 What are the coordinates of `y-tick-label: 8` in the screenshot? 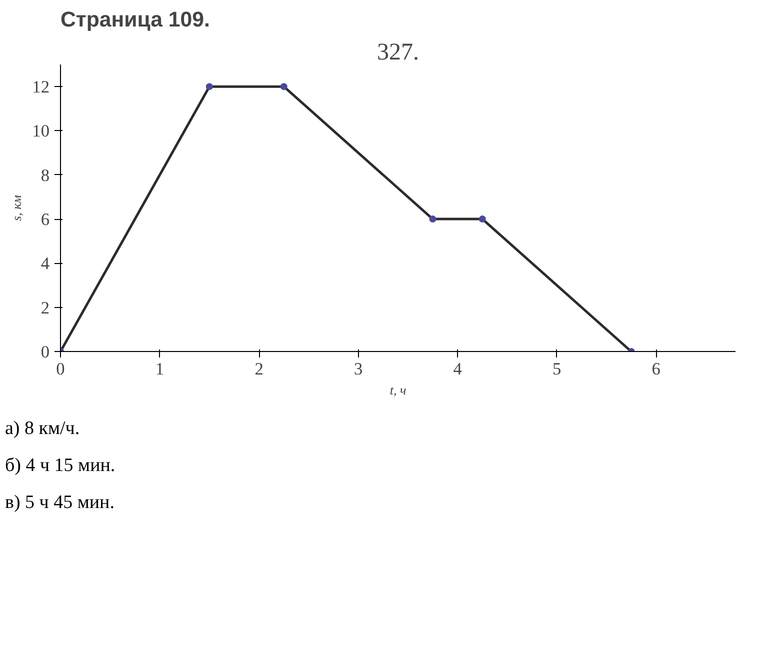 It's located at (45, 175).